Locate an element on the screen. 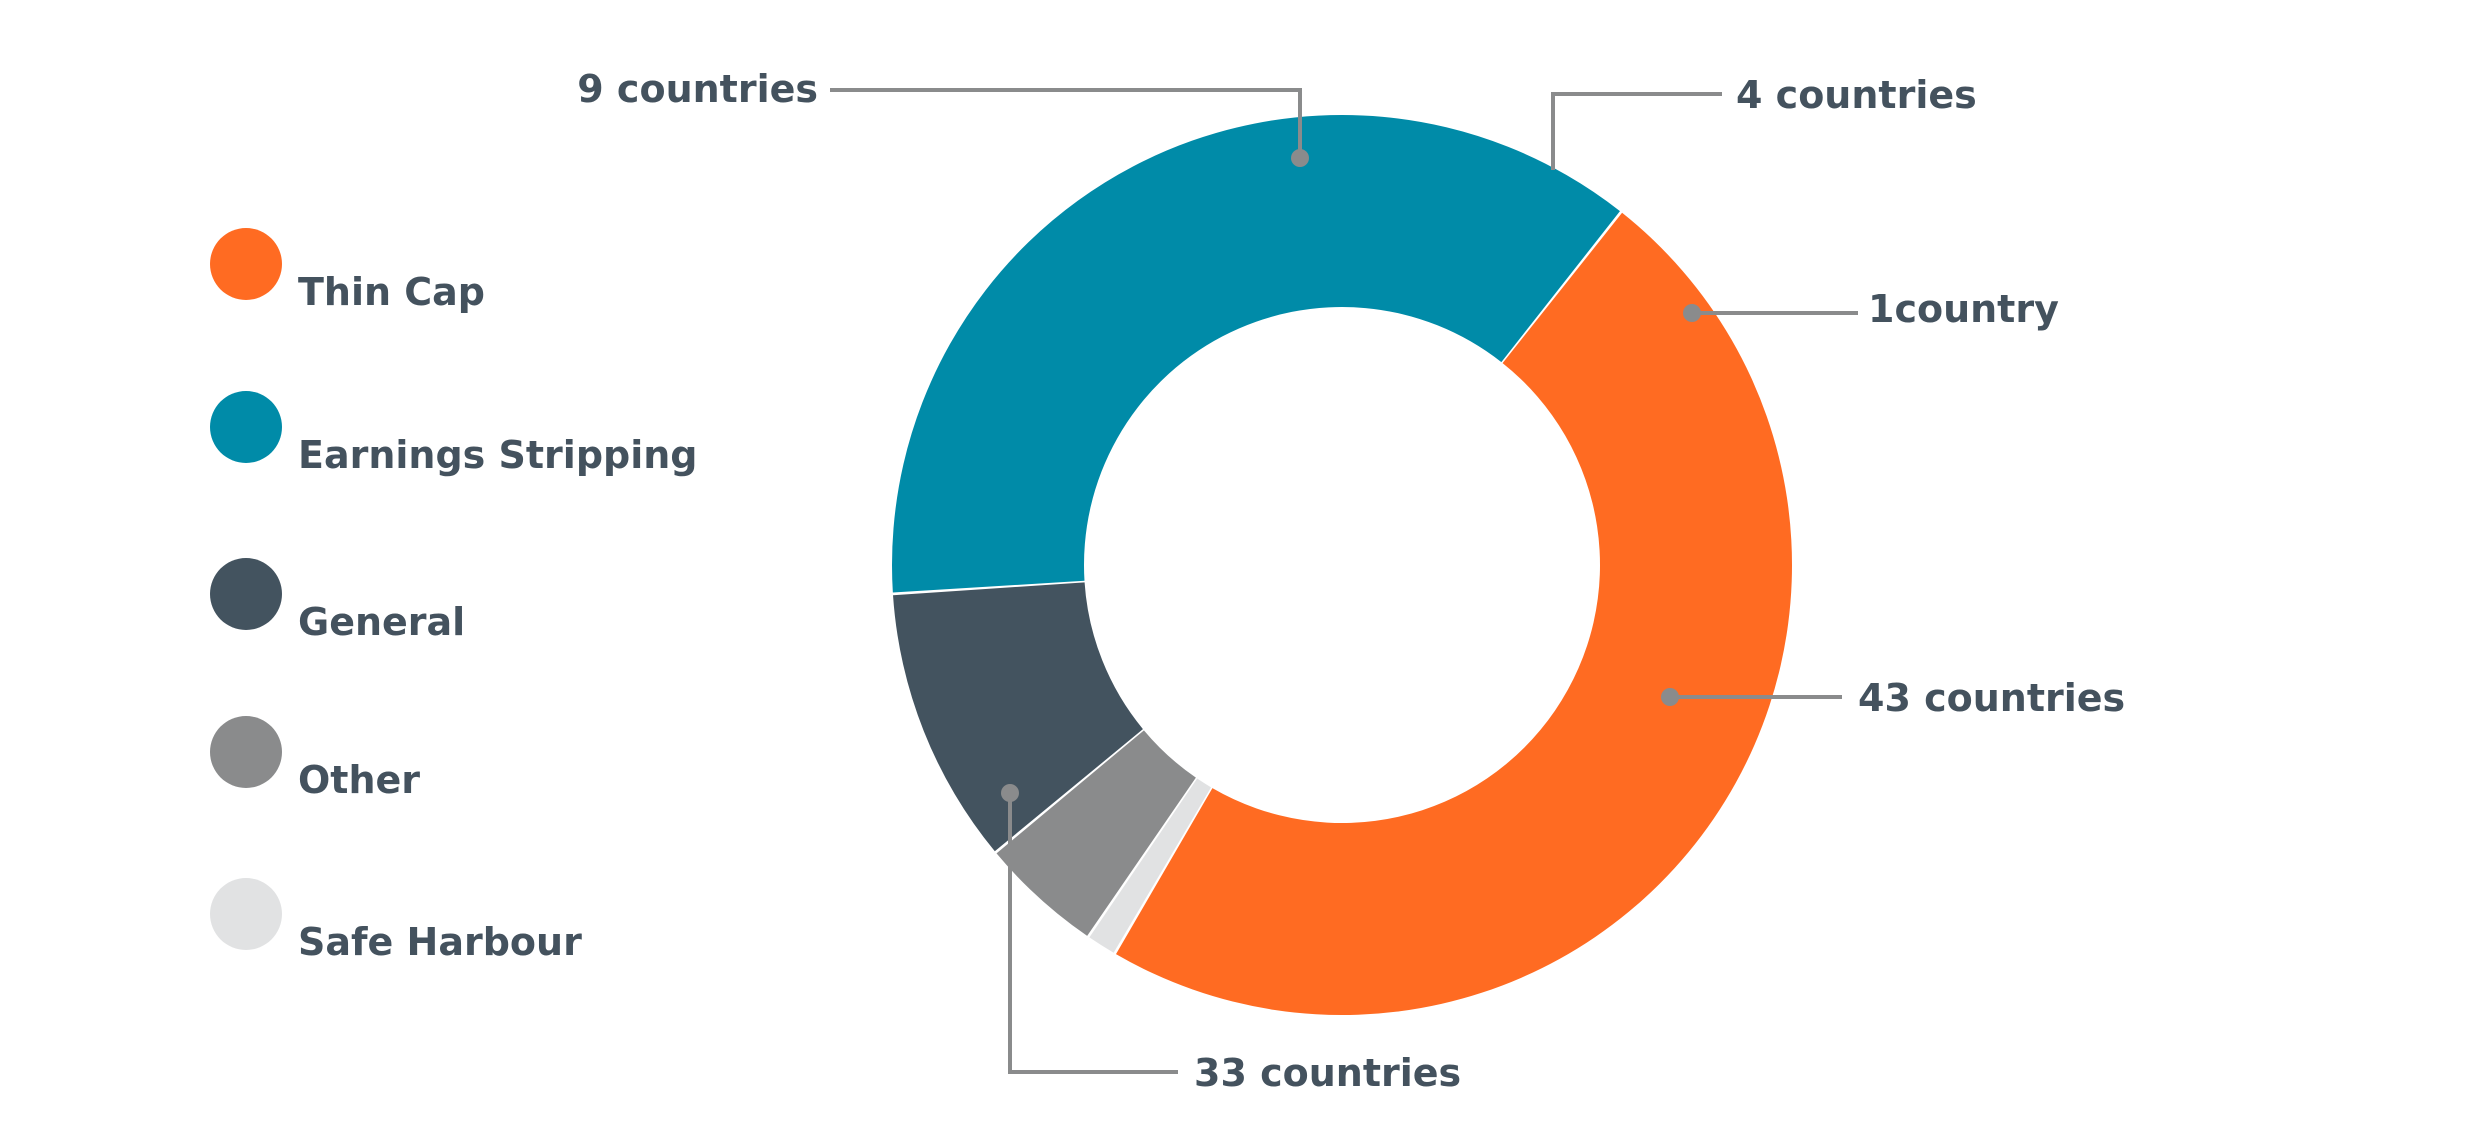 The image size is (2488, 1136). callout-label-other: 4 countries is located at coordinates (1856, 95).